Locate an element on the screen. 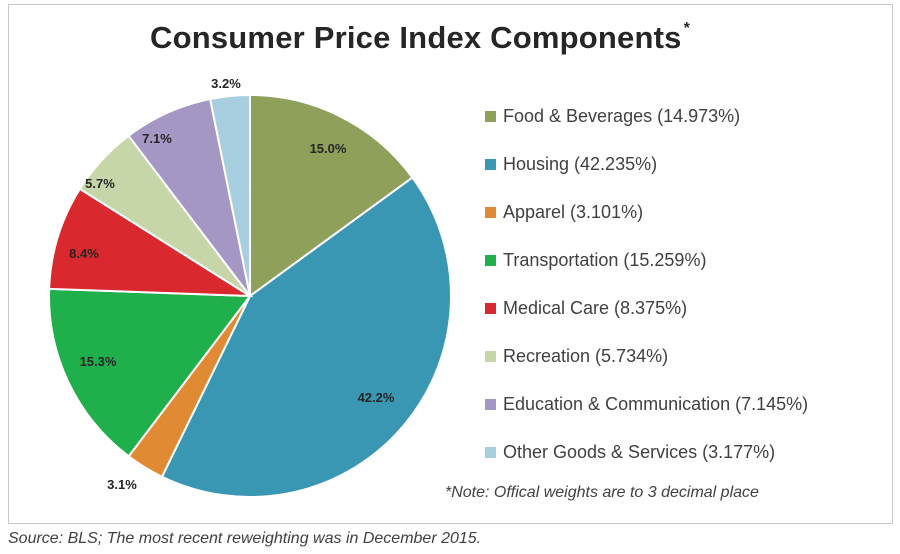 Image resolution: width=900 pixels, height=554 pixels. legend-item-apparel: Apparel (3.101%) is located at coordinates (564, 212).